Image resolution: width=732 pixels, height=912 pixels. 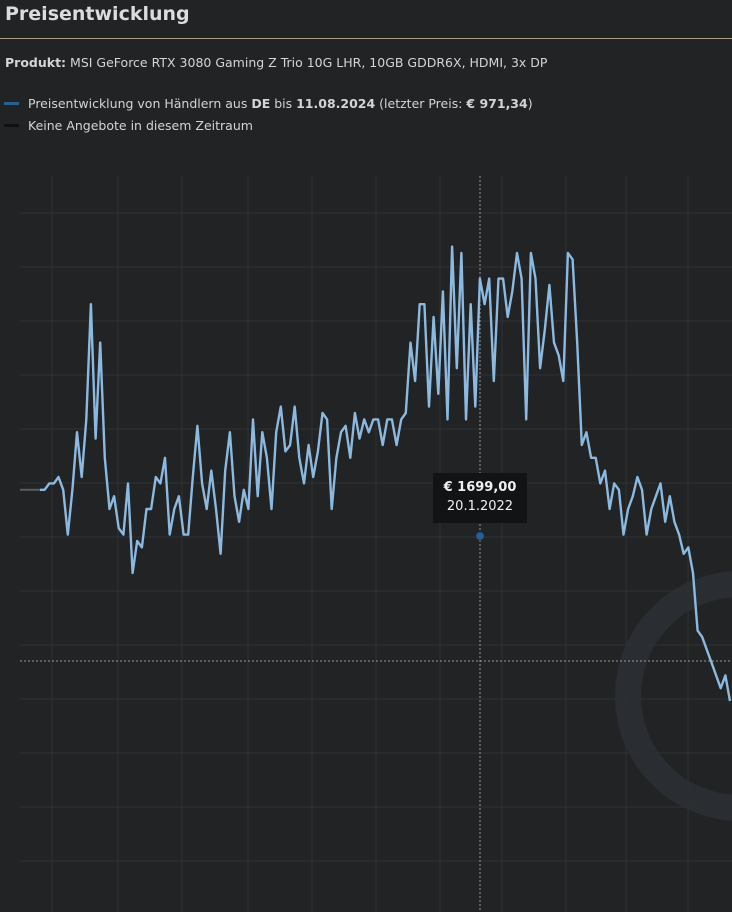 I want to click on legend-series-prefix: Preisentwicklung von Händlern aus, so click(x=140, y=103).